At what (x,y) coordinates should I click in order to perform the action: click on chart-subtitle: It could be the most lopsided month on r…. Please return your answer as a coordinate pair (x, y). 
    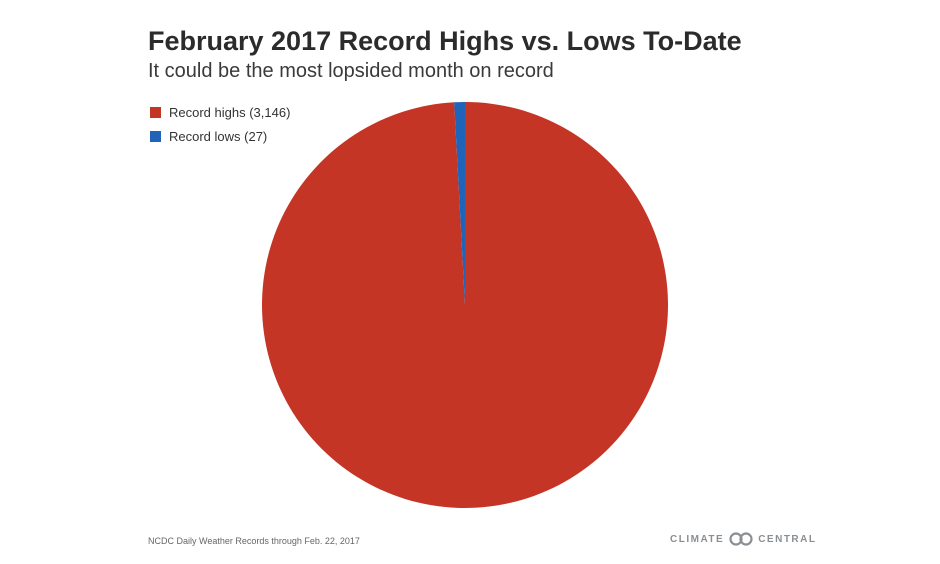
    Looking at the image, I should click on (351, 71).